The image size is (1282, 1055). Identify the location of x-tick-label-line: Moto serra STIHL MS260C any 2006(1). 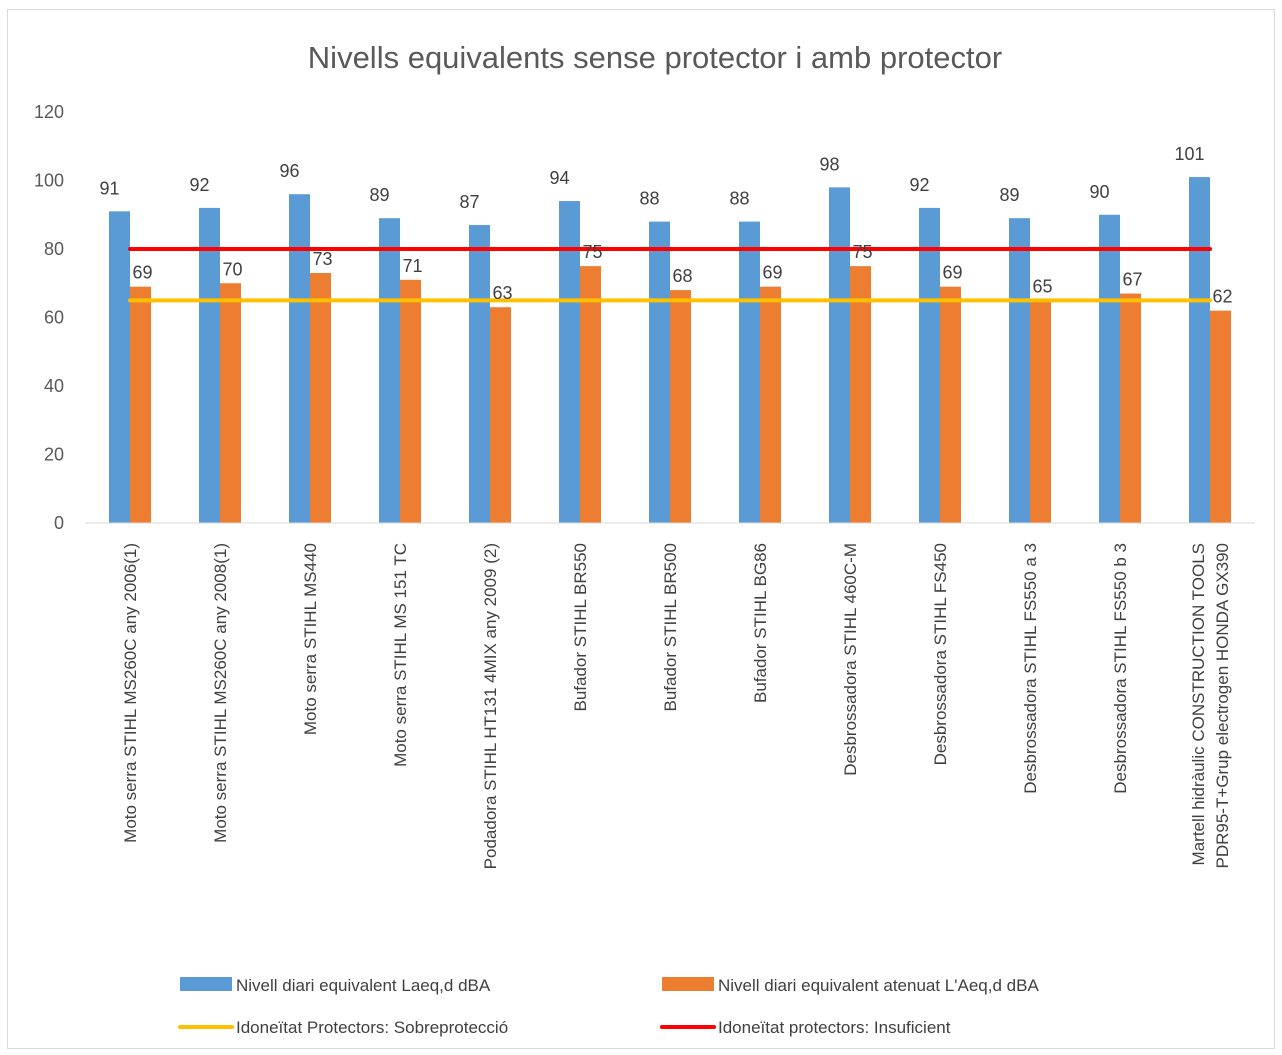
(130, 693).